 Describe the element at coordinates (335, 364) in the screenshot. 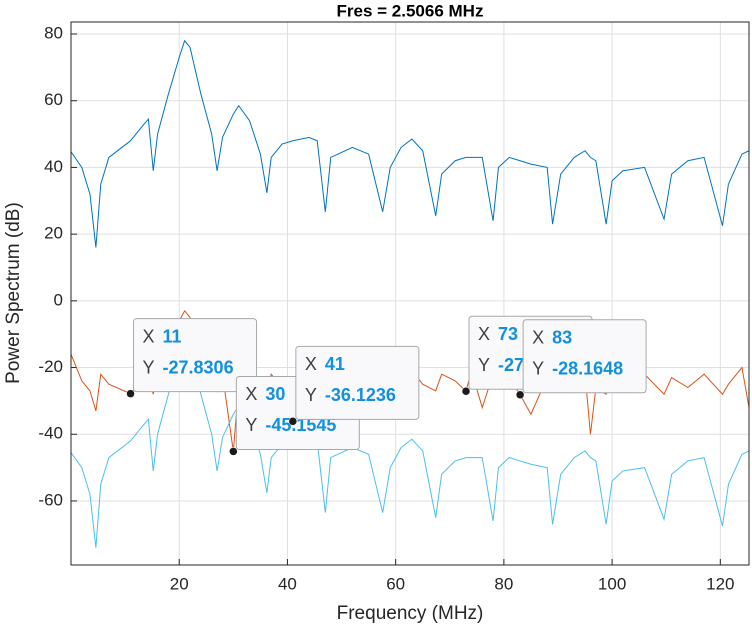

I see `datatip-x-value: 41` at that location.